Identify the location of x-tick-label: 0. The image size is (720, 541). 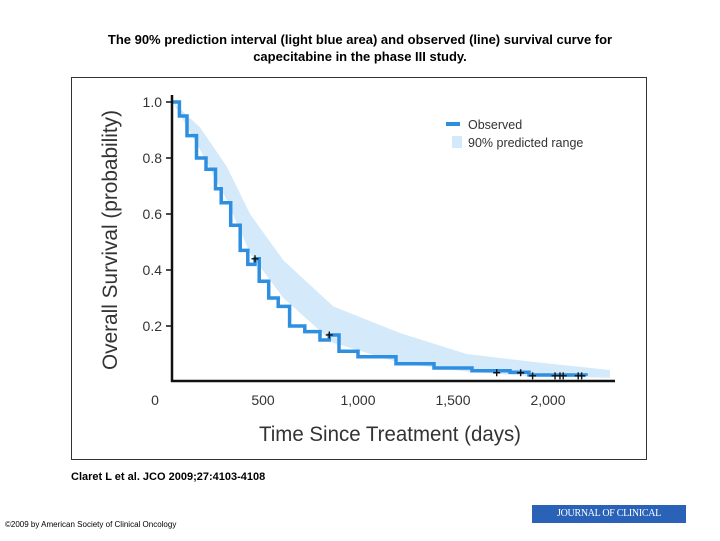
(155, 400).